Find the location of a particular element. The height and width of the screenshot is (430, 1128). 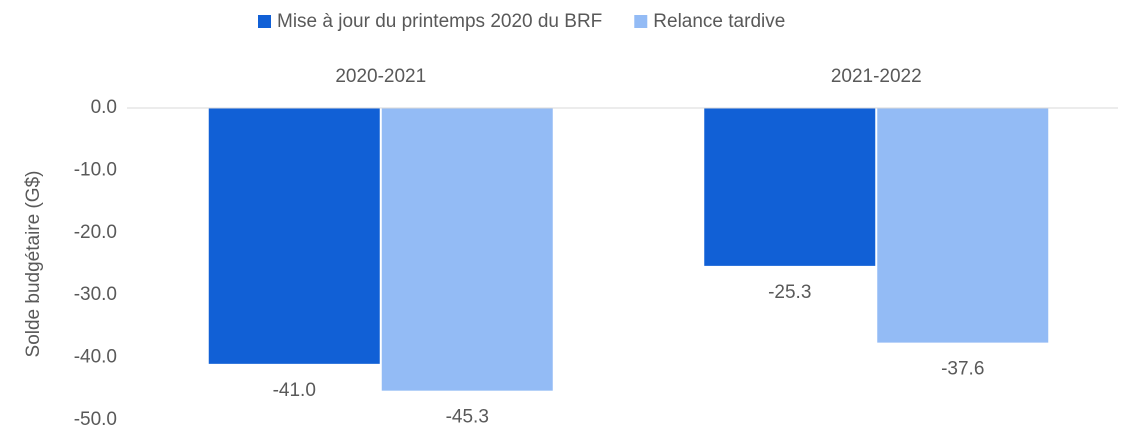

y-axis-label: Solde budgétaire (G$) is located at coordinates (33, 264).